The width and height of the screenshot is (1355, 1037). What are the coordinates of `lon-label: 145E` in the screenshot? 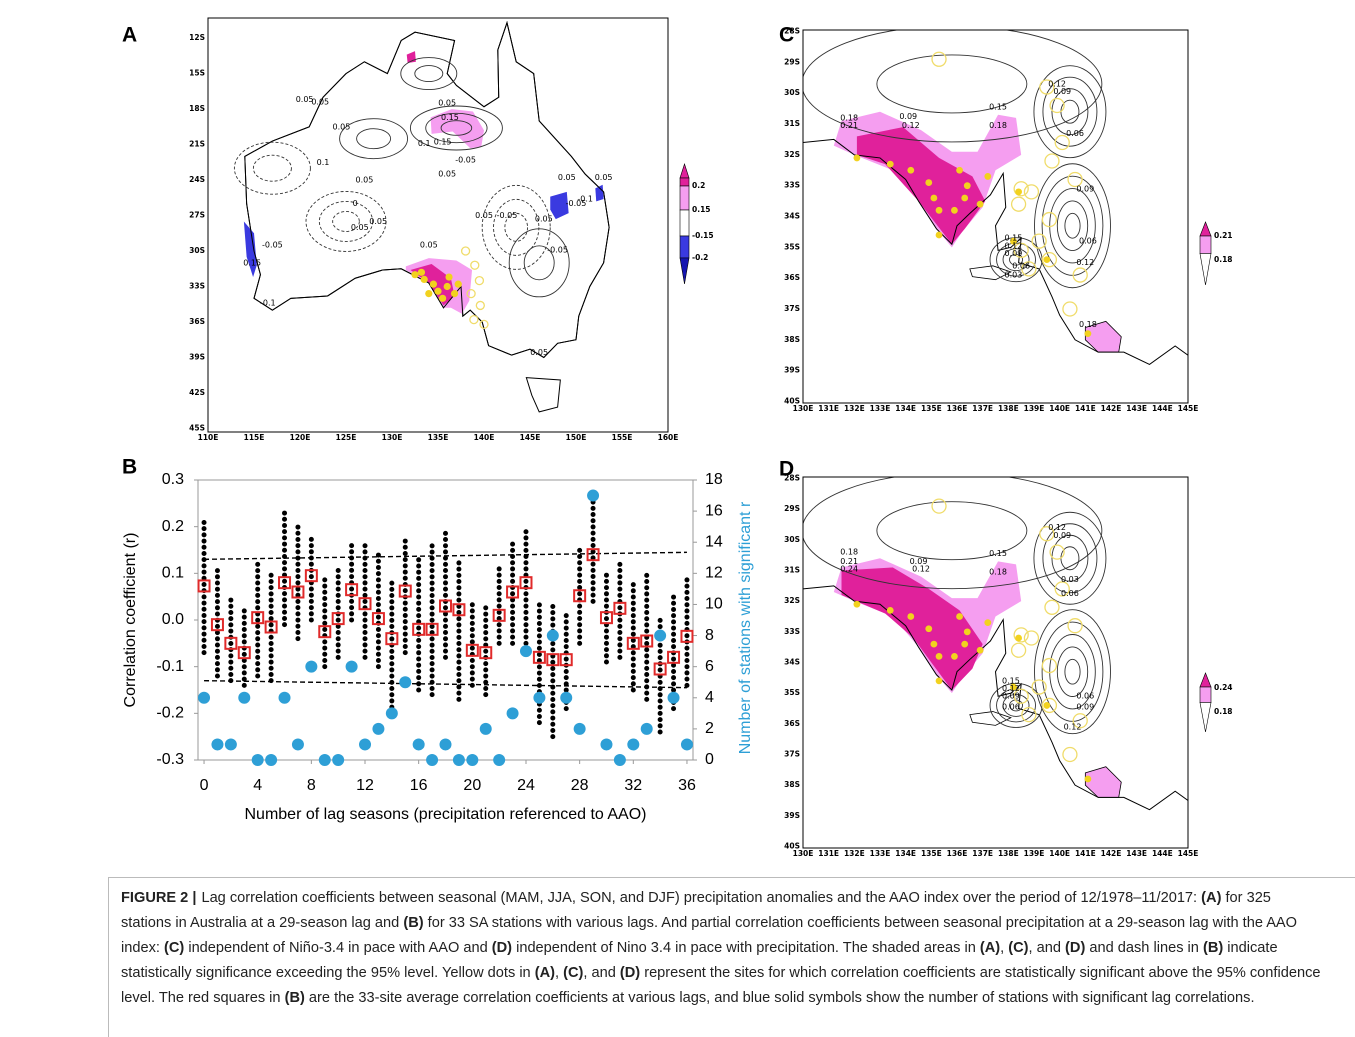 It's located at (530, 437).